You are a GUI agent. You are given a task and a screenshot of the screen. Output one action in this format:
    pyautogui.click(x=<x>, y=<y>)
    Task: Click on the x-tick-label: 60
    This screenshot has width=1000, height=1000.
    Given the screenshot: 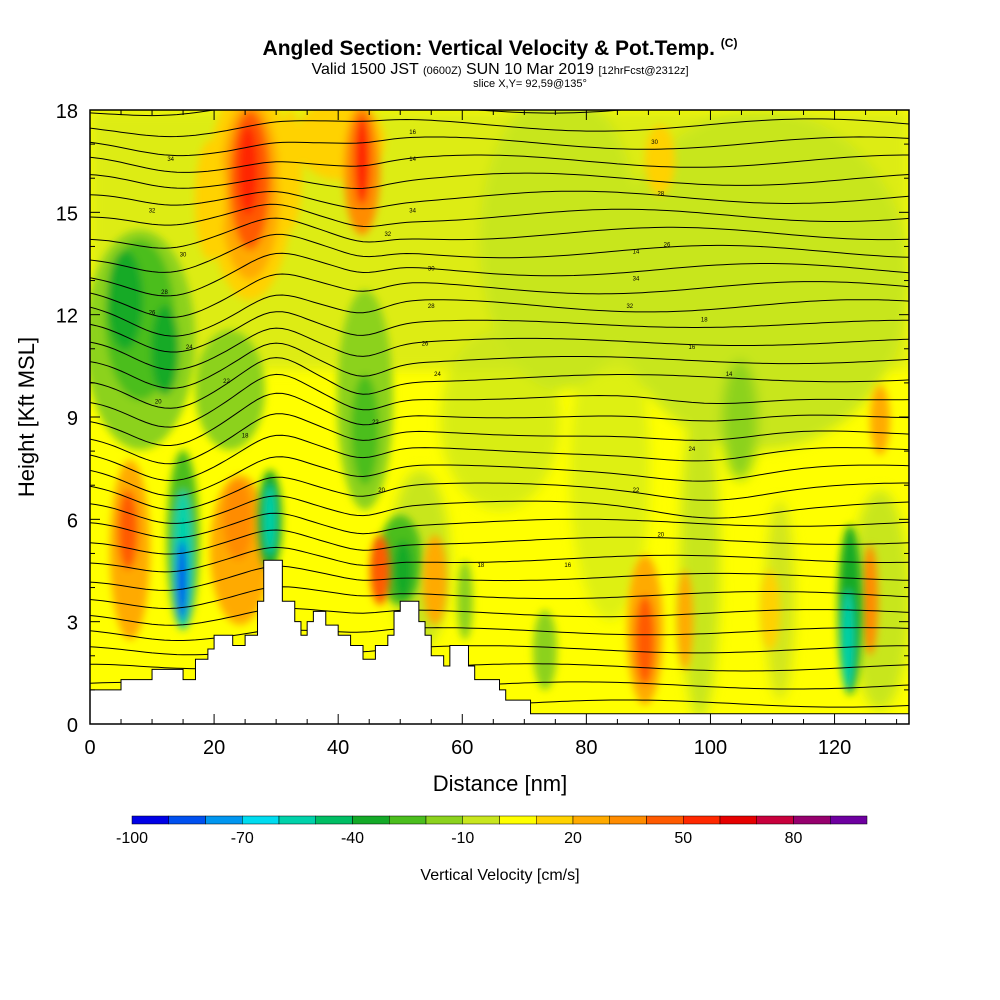 What is the action you would take?
    pyautogui.click(x=462, y=748)
    